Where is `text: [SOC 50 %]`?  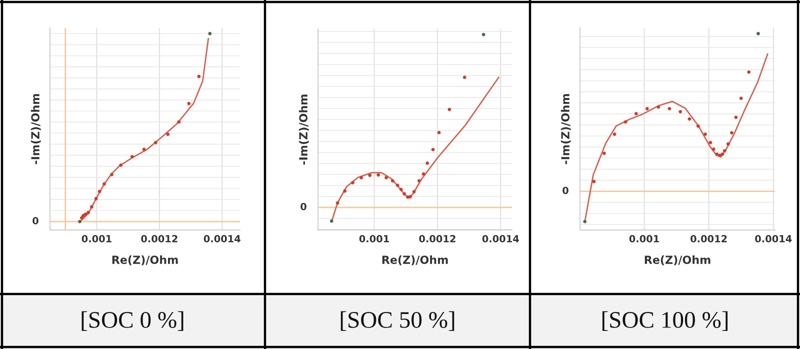 text: [SOC 50 %] is located at coordinates (397, 321).